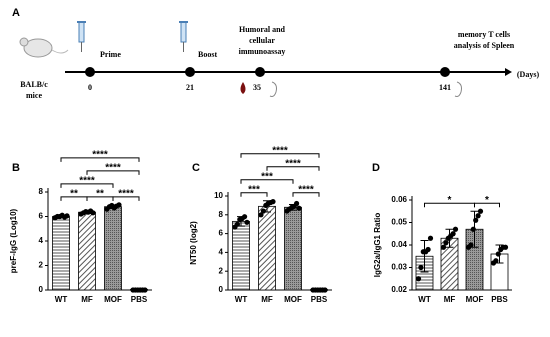  Describe the element at coordinates (16, 13) in the screenshot. I see `panel-label: A` at that location.